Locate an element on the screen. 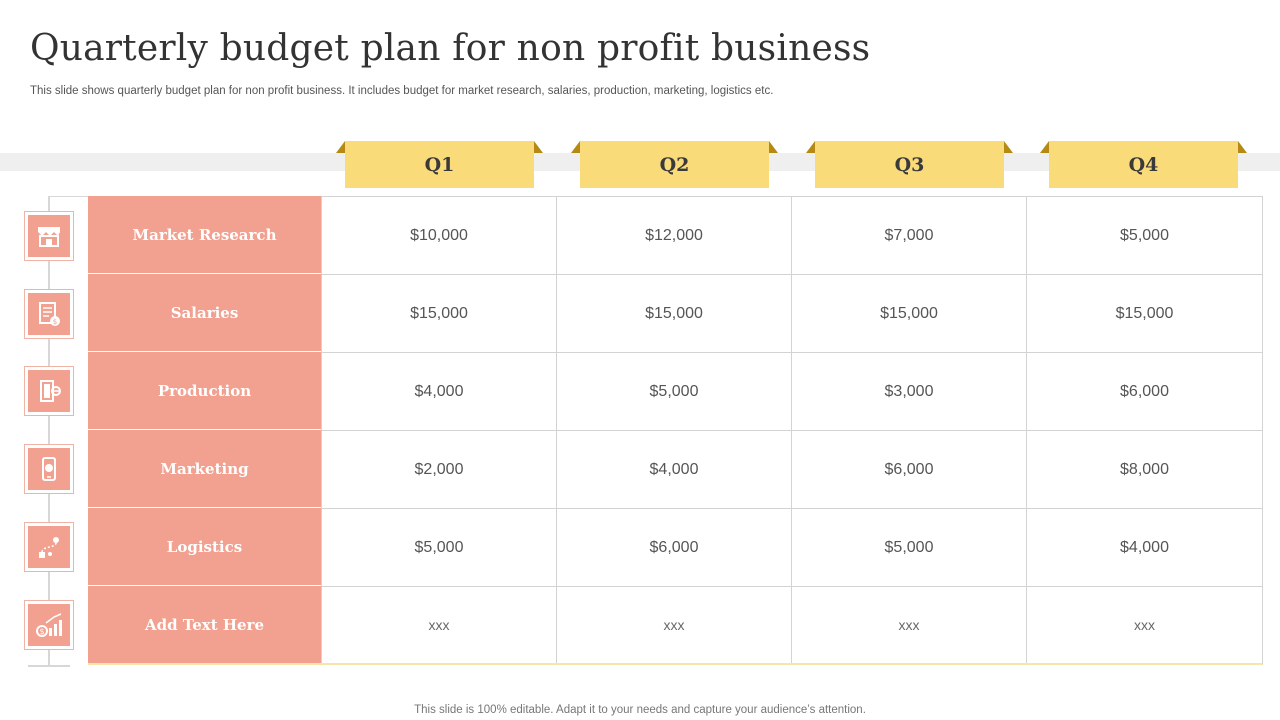  factory-door-icon is located at coordinates (49, 391).